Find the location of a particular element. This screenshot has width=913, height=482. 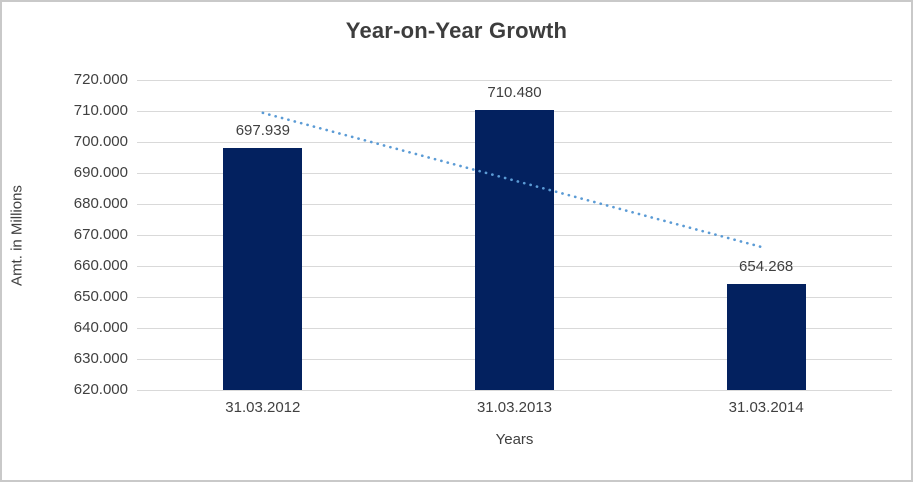

y-axis-tick-label: 690.000 is located at coordinates (100, 172).